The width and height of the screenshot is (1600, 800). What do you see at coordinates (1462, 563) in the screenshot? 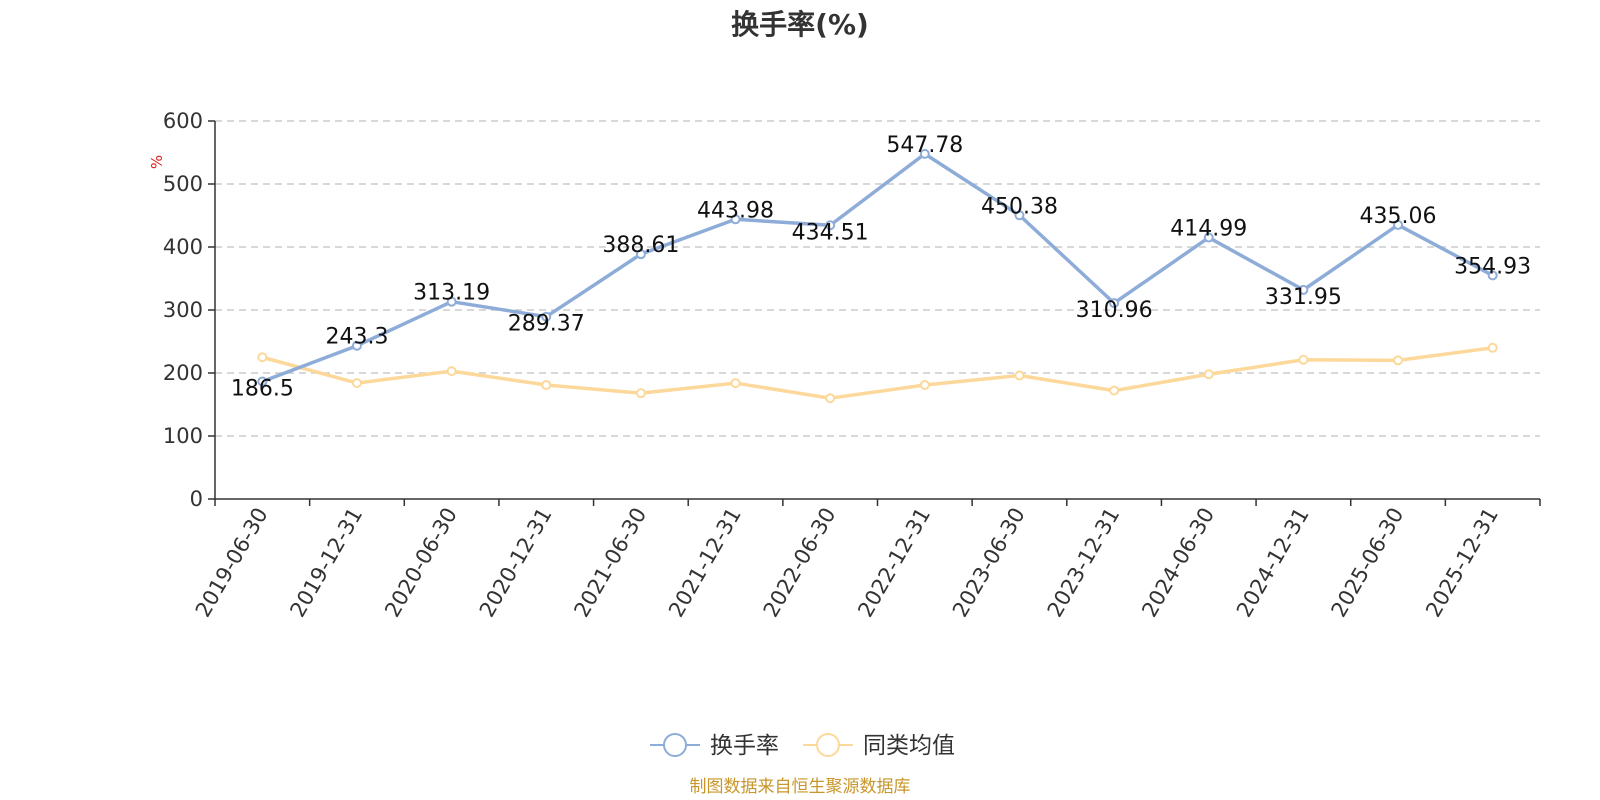
I see `x-tick-label: 2025-12-31` at bounding box center [1462, 563].